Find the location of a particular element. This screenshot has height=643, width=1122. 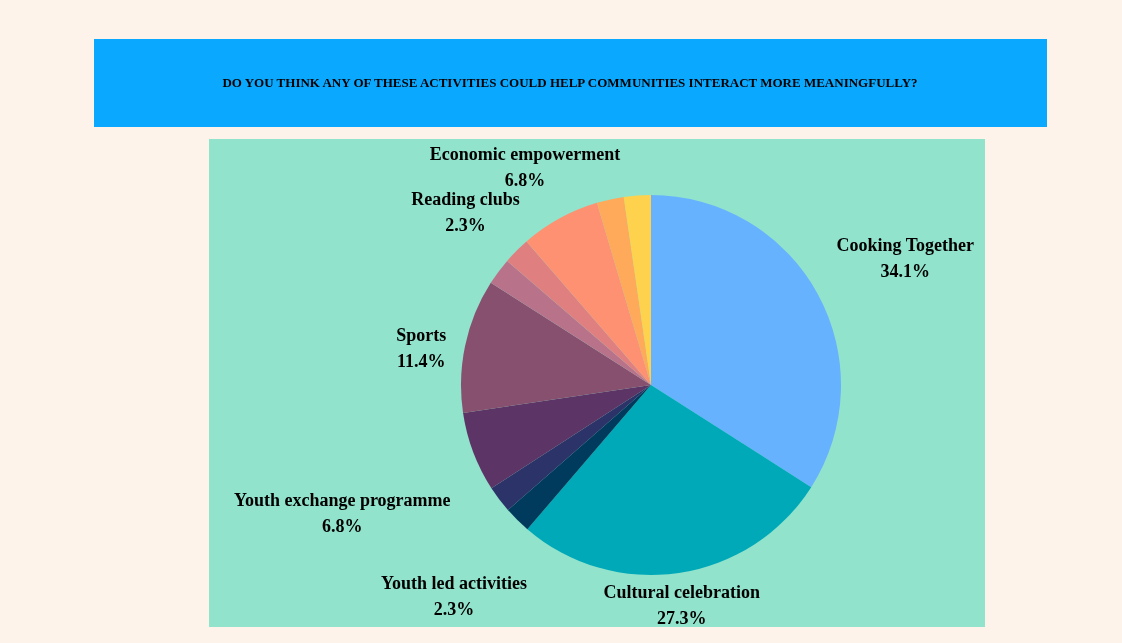

slice-label: Economic empowerment is located at coordinates (525, 154).